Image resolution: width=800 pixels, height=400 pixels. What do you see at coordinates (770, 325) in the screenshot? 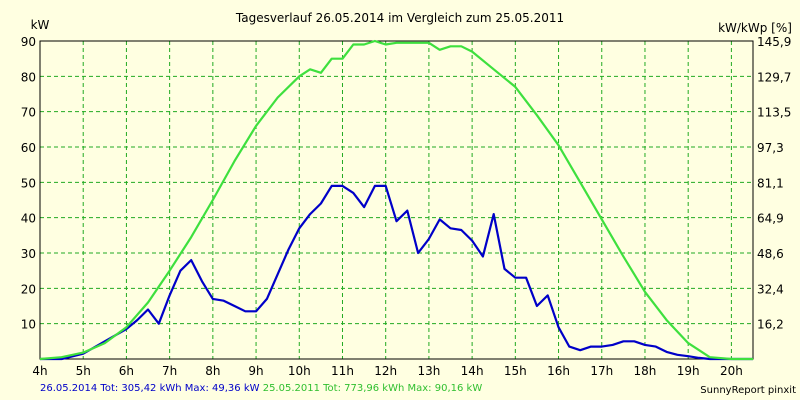
I see `y2-tick-label: 16,2` at bounding box center [770, 325].